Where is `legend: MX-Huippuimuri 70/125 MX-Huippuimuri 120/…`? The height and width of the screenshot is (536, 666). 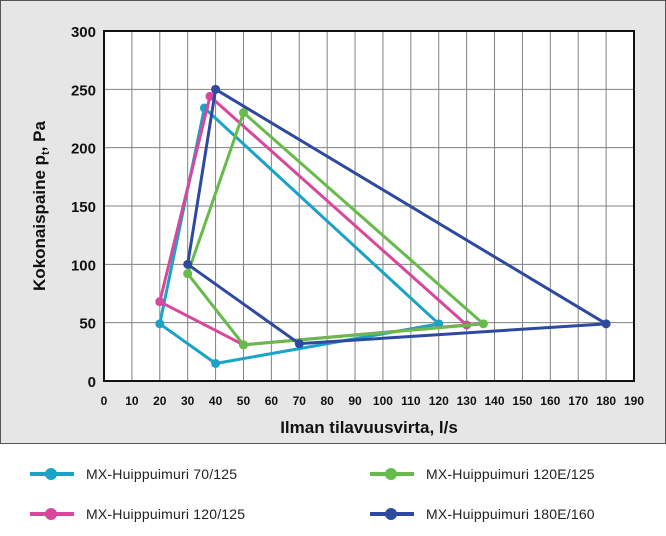
legend: MX-Huippuimuri 70/125 MX-Huippuimuri 120/… is located at coordinates (333, 496).